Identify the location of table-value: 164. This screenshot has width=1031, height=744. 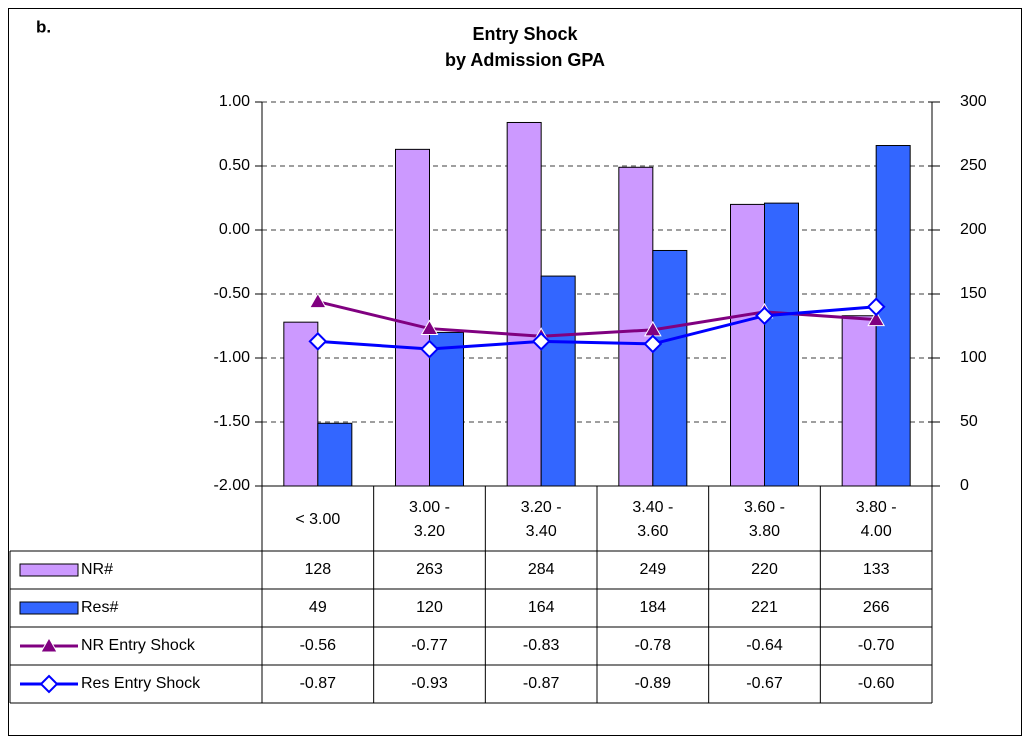
(541, 607).